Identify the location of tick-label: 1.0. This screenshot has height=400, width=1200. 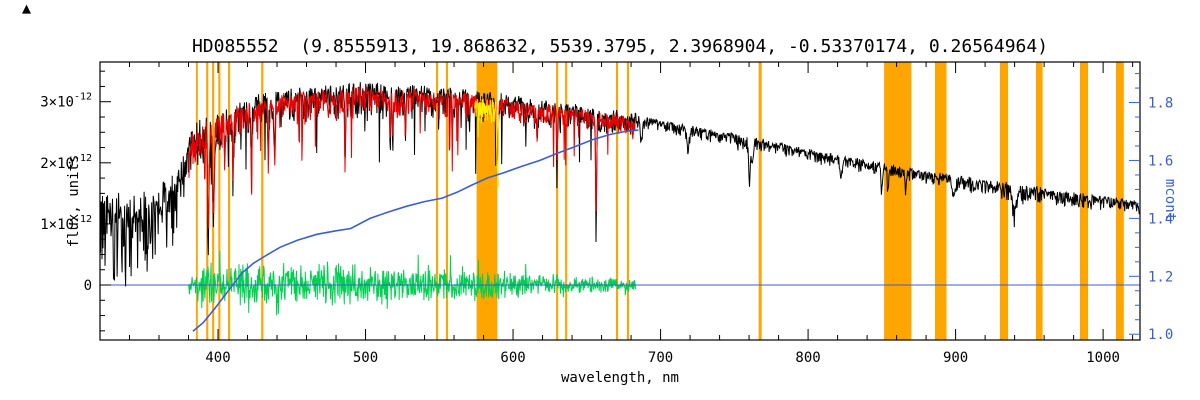
(1160, 335).